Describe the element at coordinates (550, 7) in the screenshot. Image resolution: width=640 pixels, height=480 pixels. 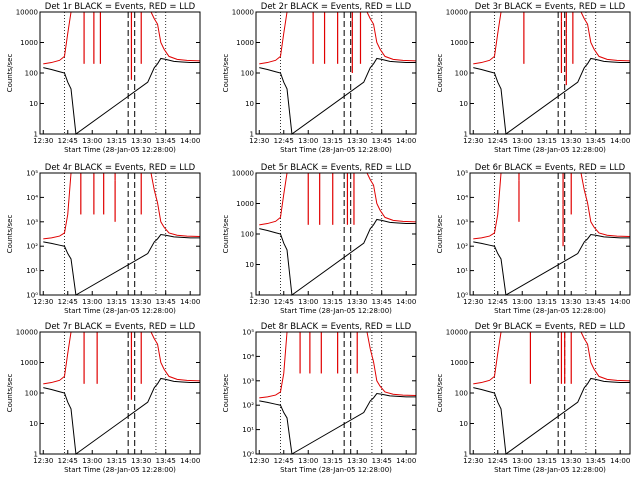
I see `panel-title: Det 3r BLACK = Events, RED = LLD` at that location.